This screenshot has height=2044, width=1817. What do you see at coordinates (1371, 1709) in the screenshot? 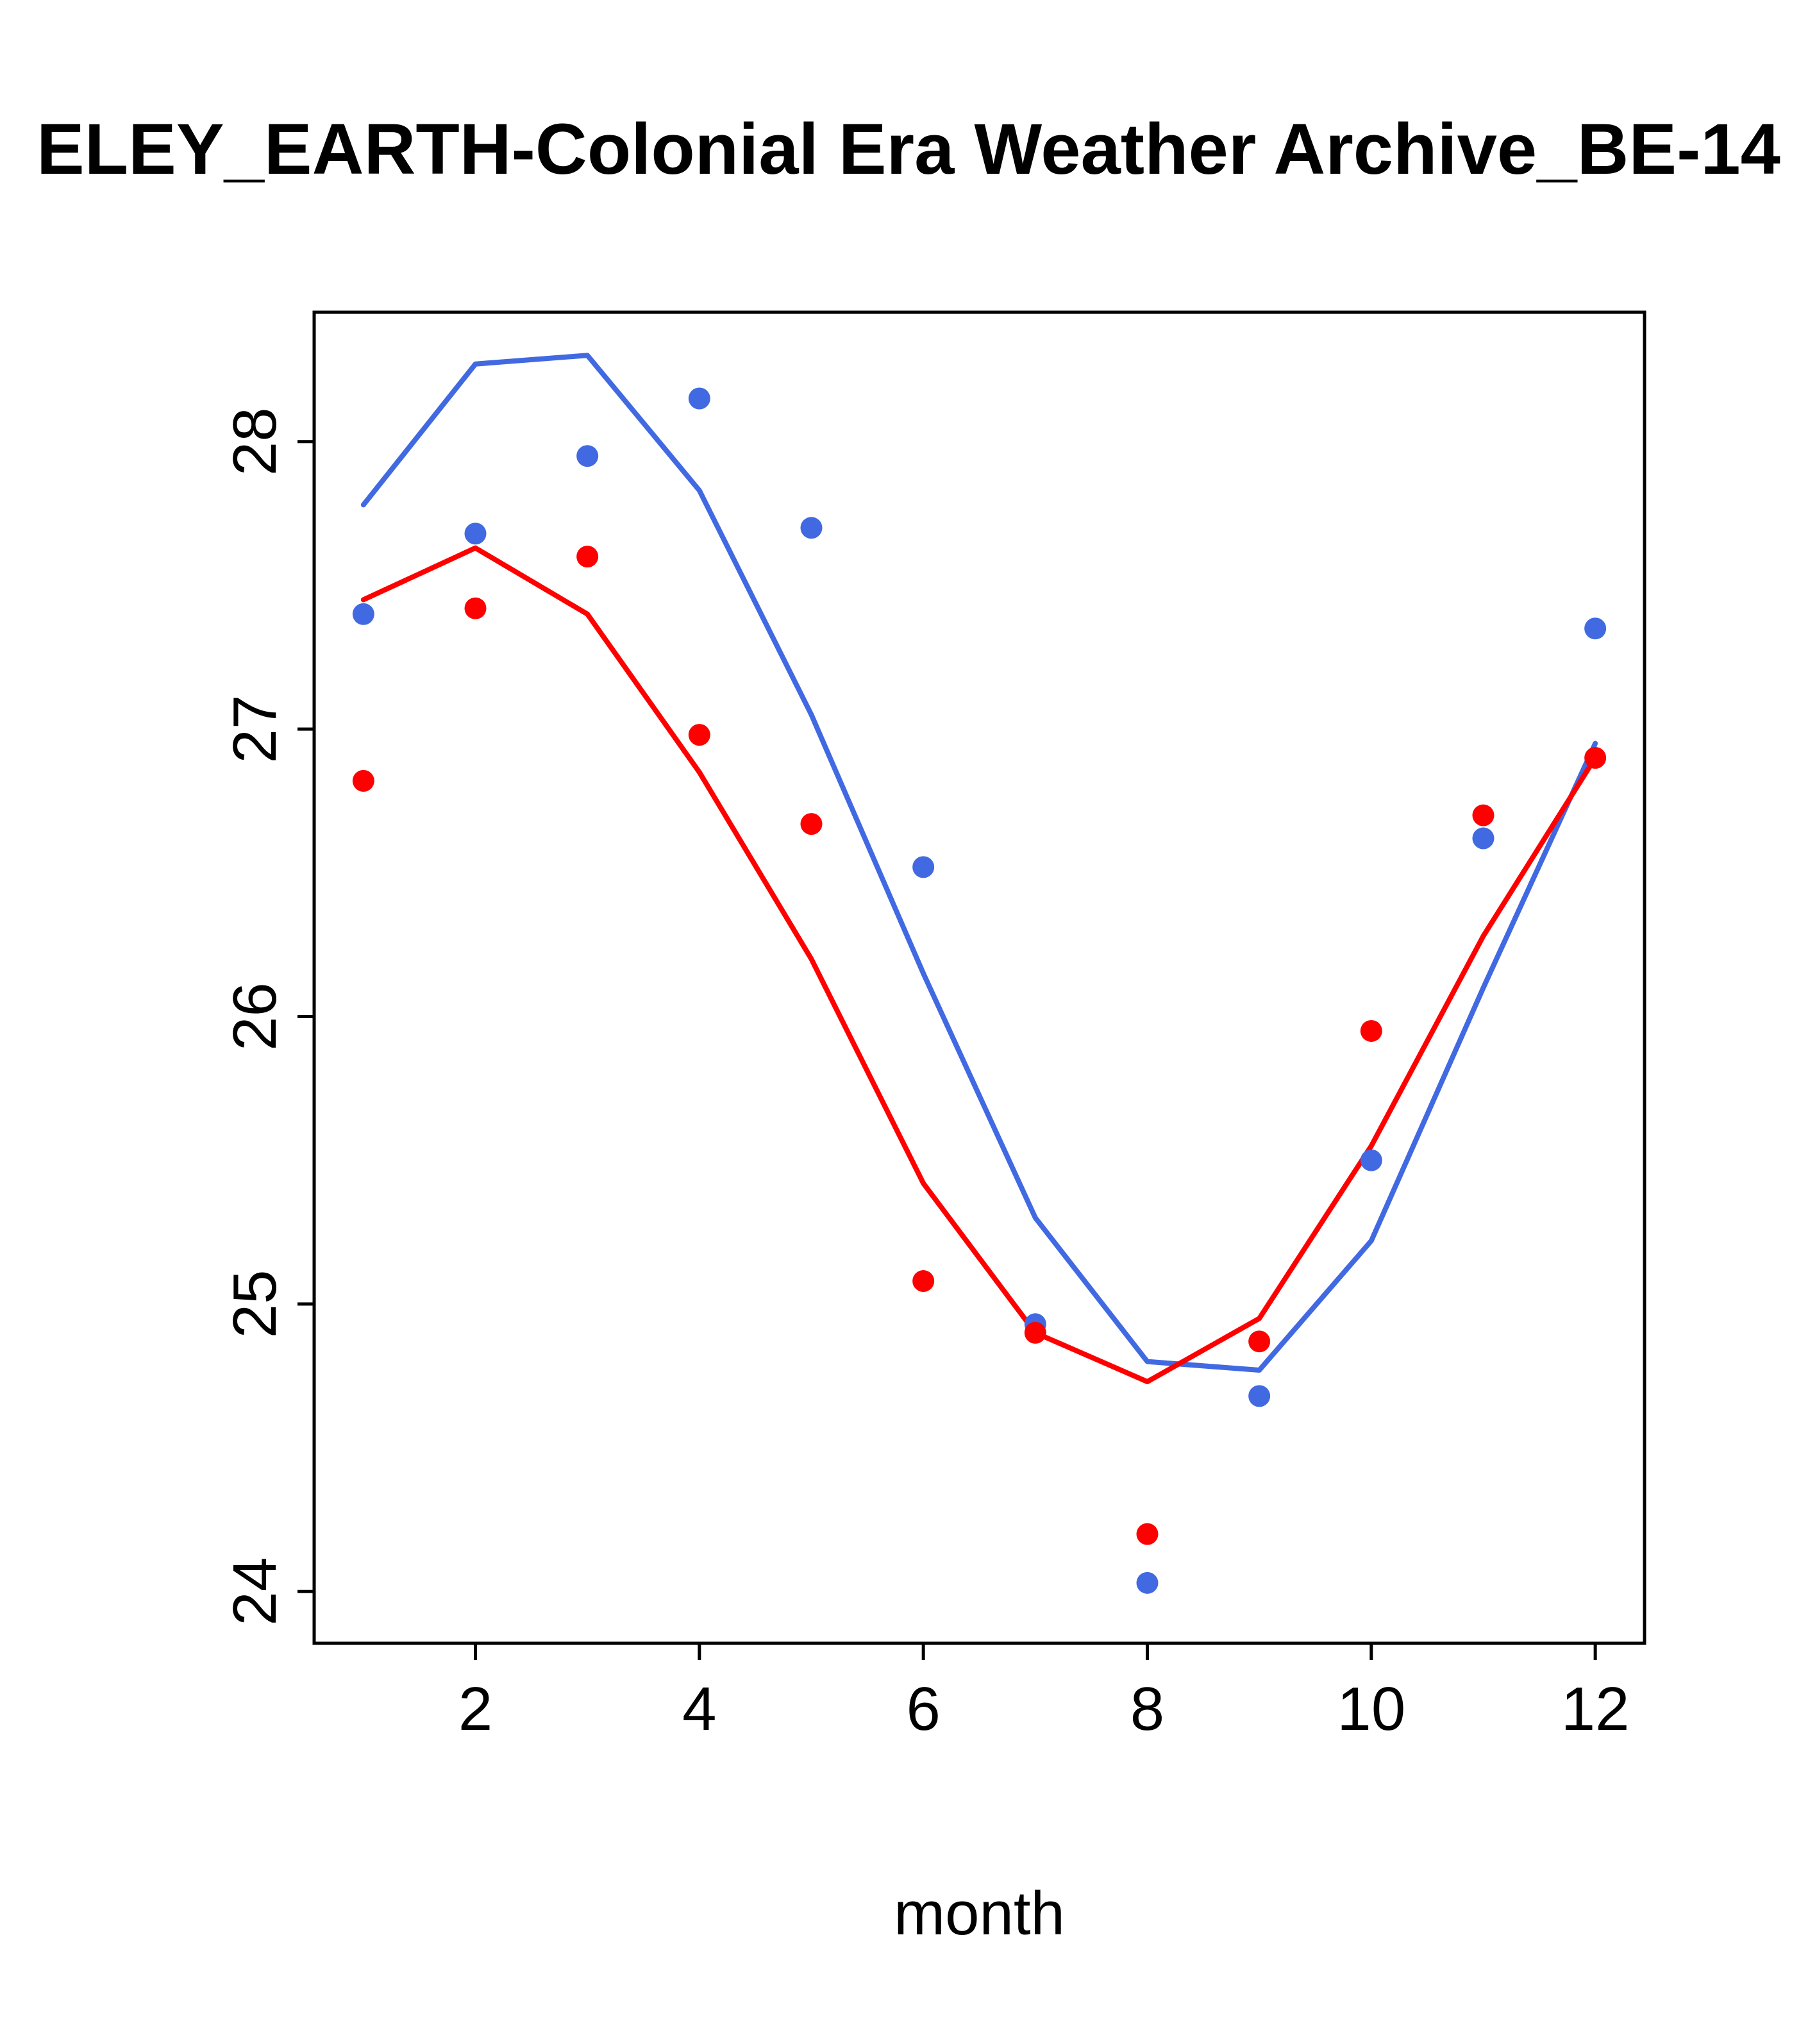
I see `x-tick-label: 10` at bounding box center [1371, 1709].